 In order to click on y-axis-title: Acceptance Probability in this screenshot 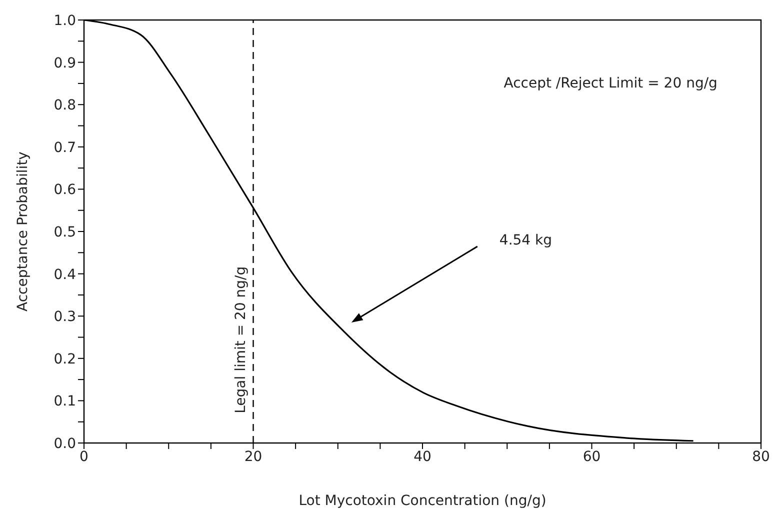, I will do `click(22, 232)`.